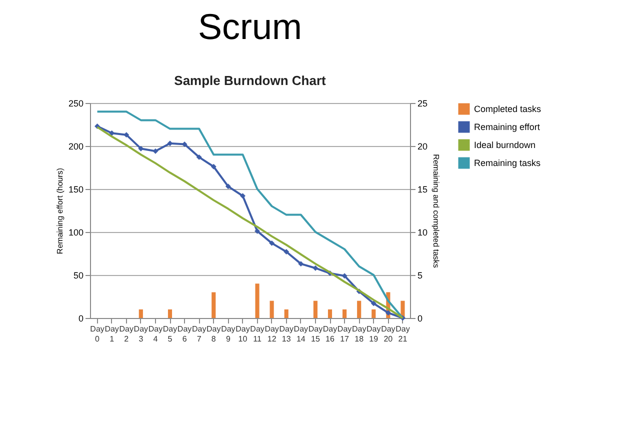 The width and height of the screenshot is (621, 438). Describe the element at coordinates (359, 334) in the screenshot. I see `x-tick-label: Day 18` at that location.